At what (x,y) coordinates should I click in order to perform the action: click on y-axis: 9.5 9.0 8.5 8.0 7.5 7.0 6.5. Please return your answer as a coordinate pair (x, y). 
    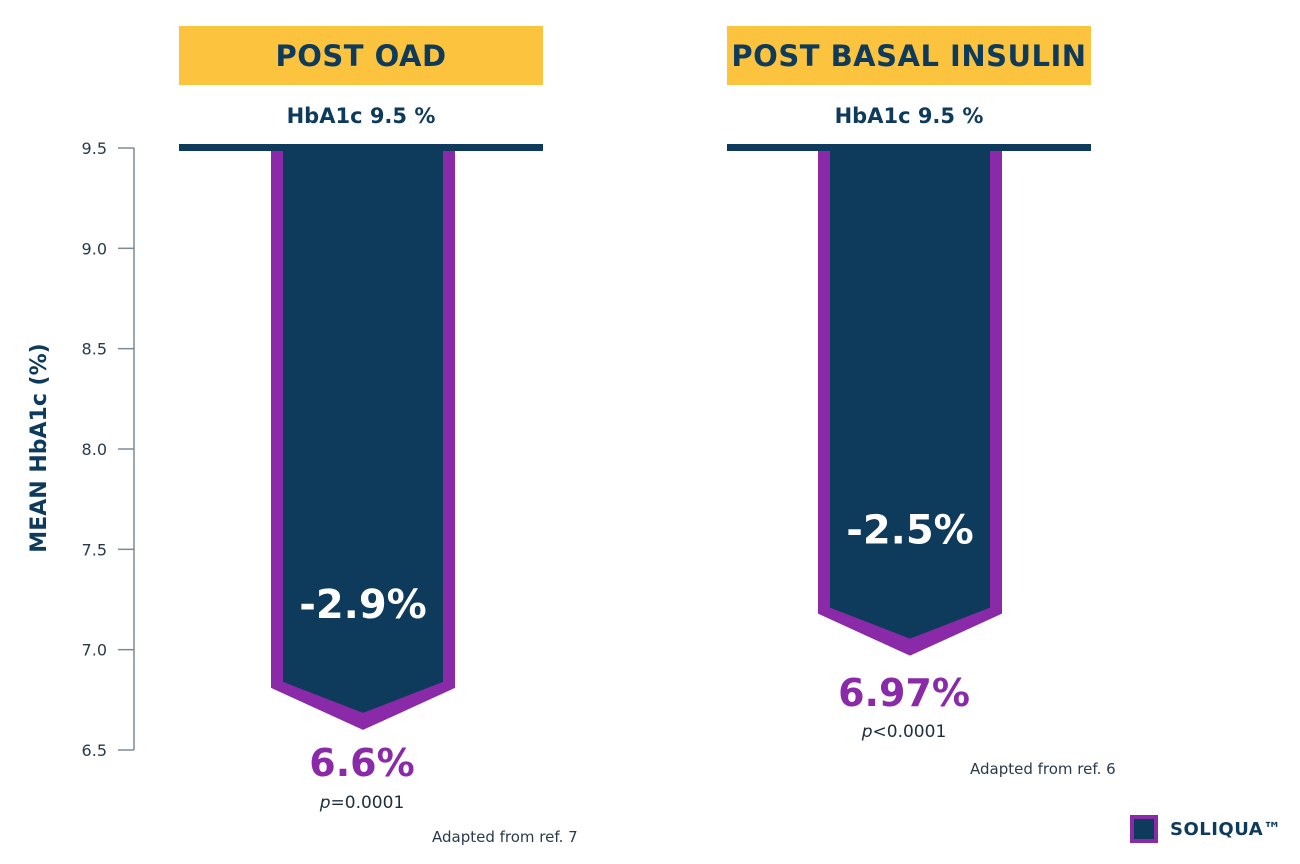
    Looking at the image, I should click on (108, 449).